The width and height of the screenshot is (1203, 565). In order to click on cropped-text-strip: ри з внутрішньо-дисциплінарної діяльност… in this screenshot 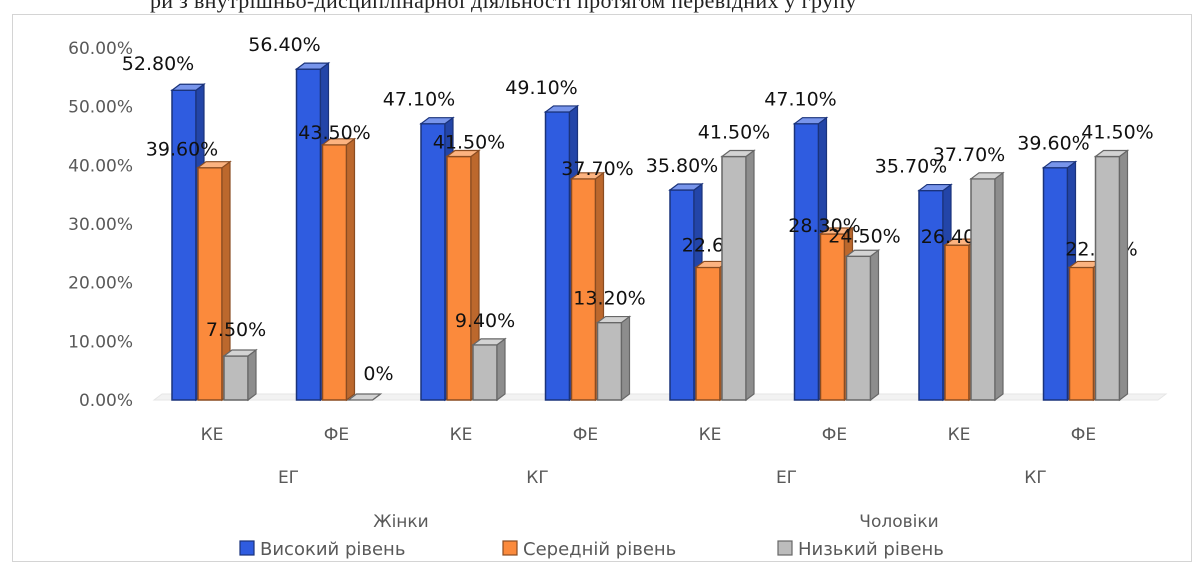, I will do `click(601, 7)`.